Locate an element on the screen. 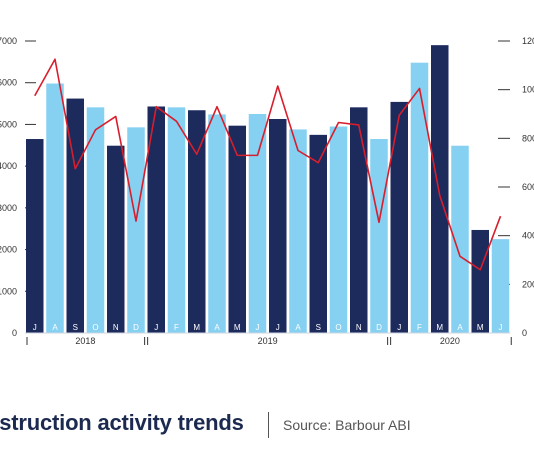  left-axis-tick-label: 5000 is located at coordinates (8, 124).